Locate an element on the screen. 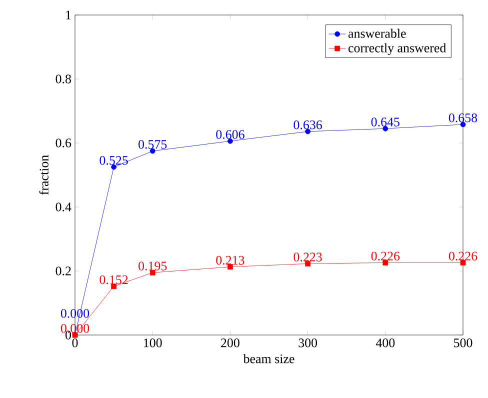 The height and width of the screenshot is (398, 488). x-tick-label: 300 is located at coordinates (308, 343).